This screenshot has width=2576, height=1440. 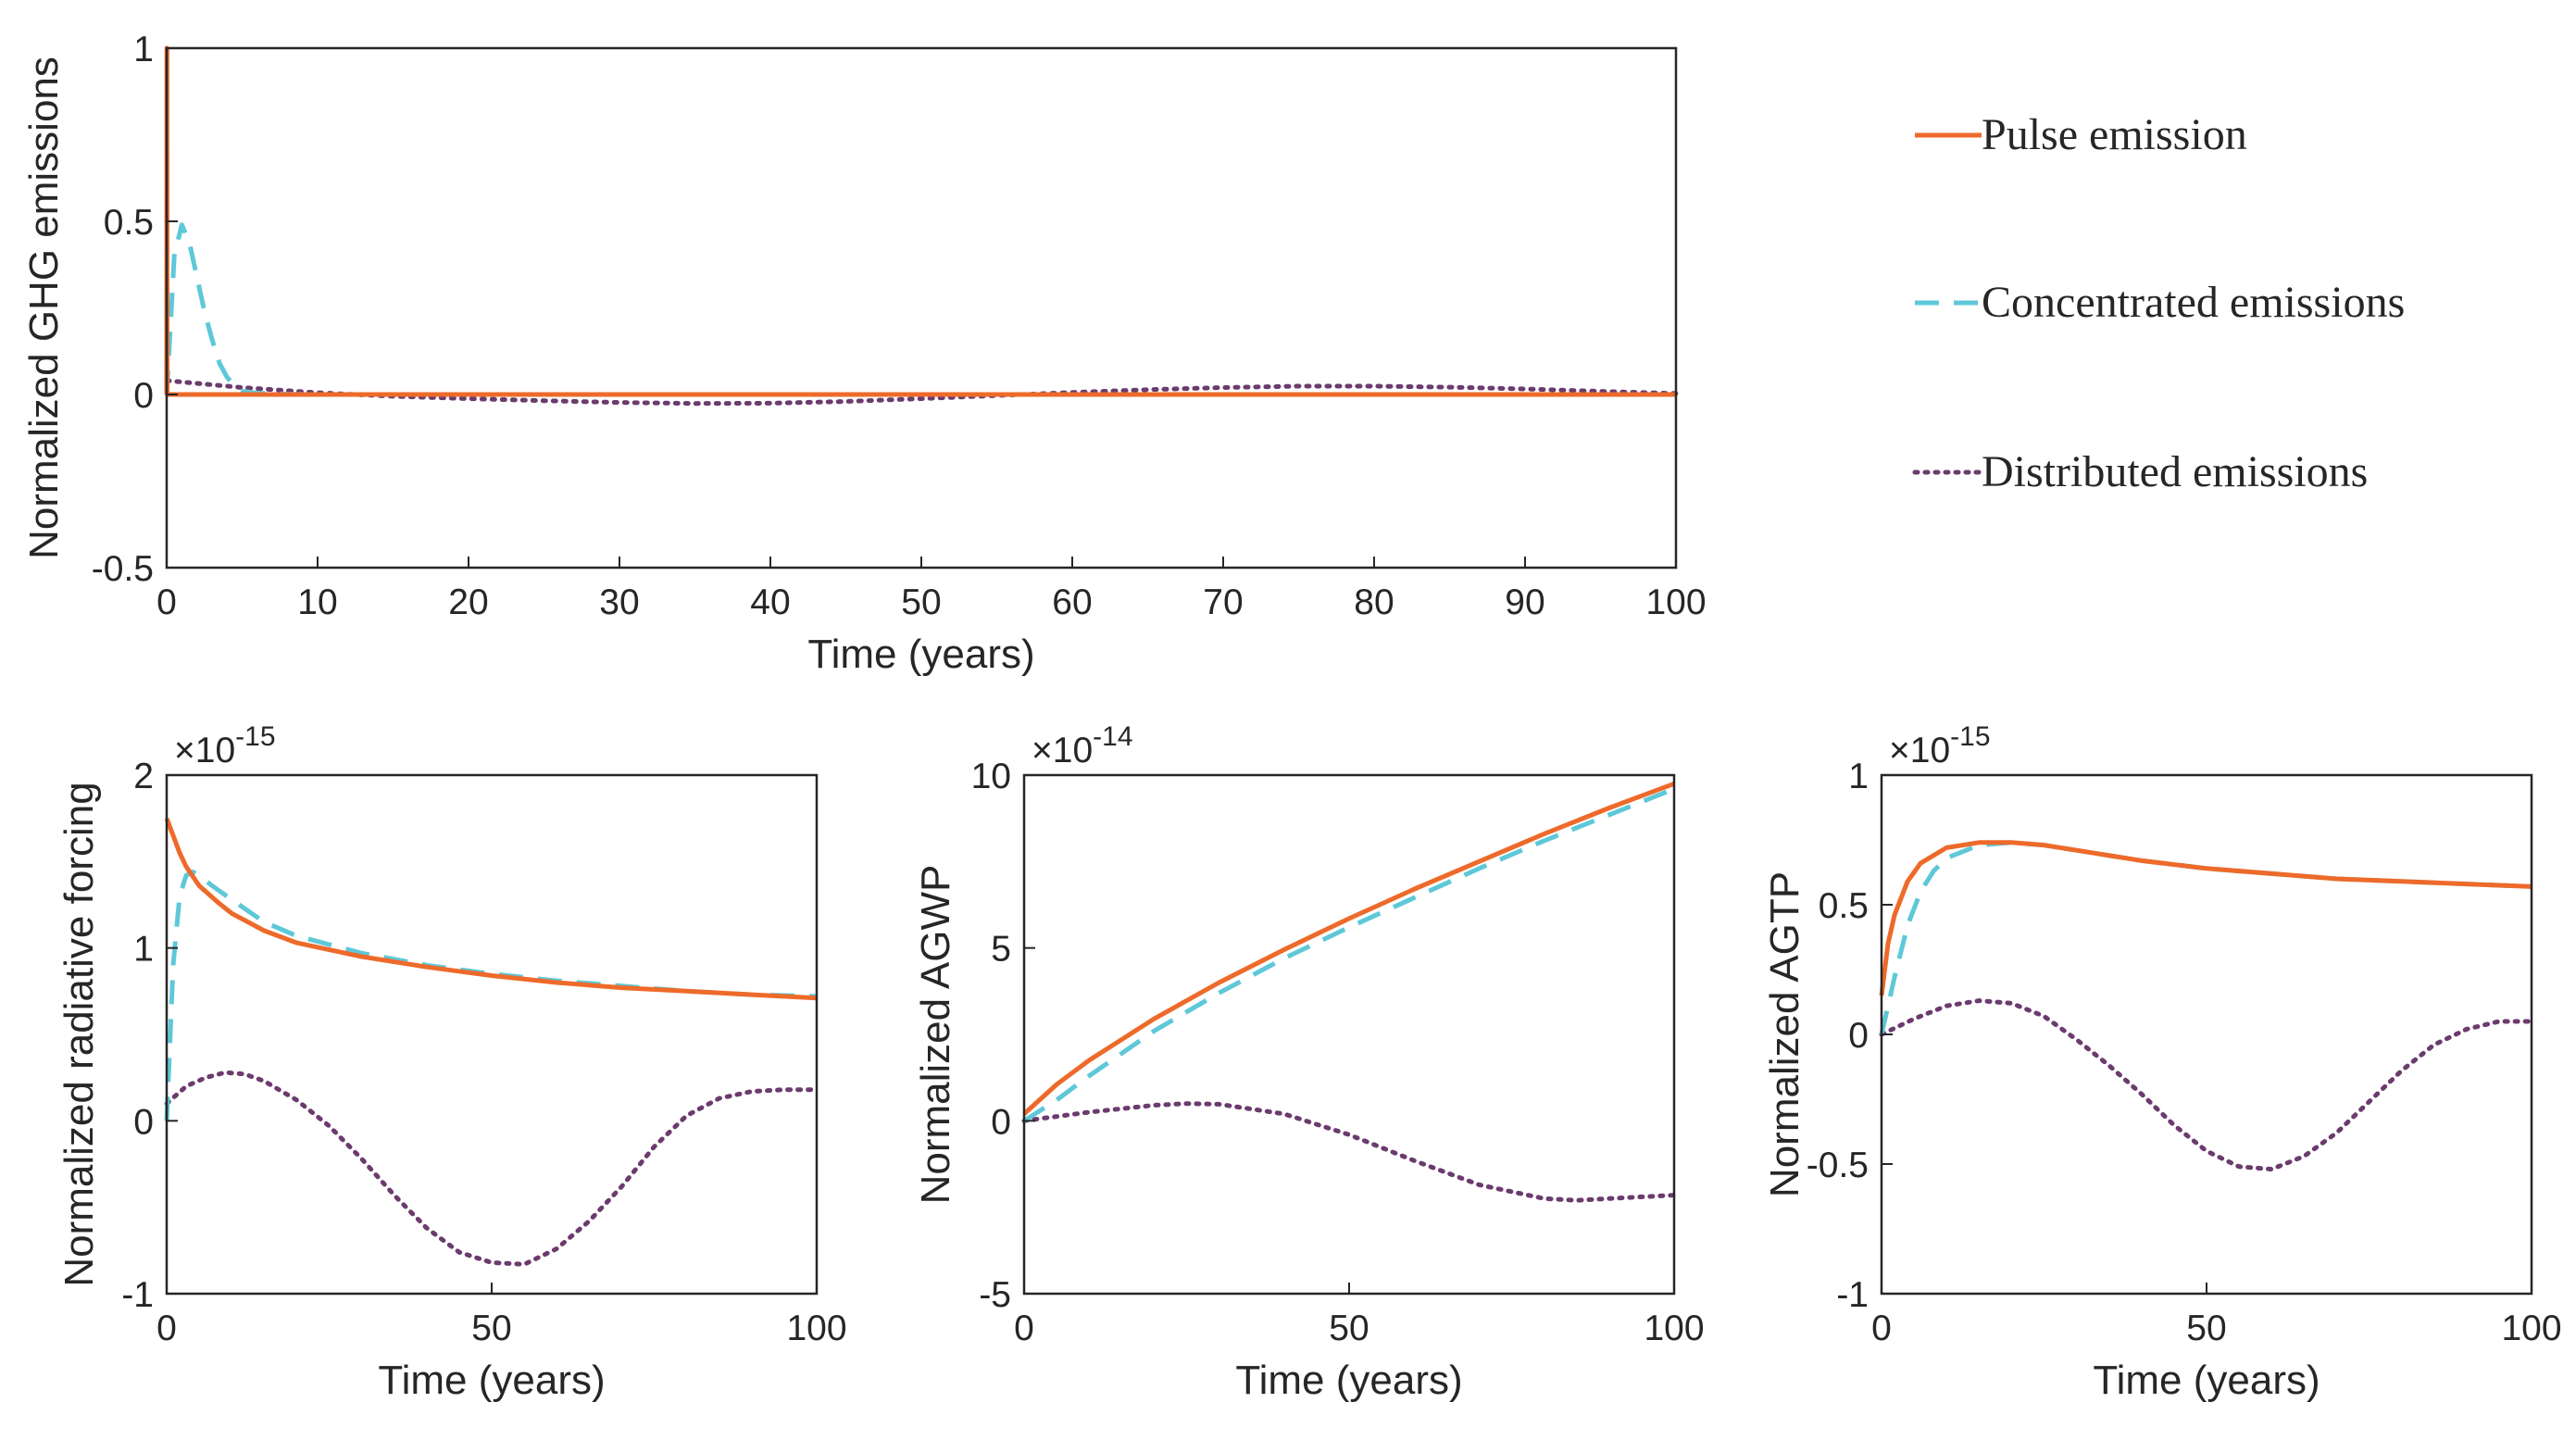 I want to click on y-axis-label: Normalized AGWP, so click(x=936, y=1035).